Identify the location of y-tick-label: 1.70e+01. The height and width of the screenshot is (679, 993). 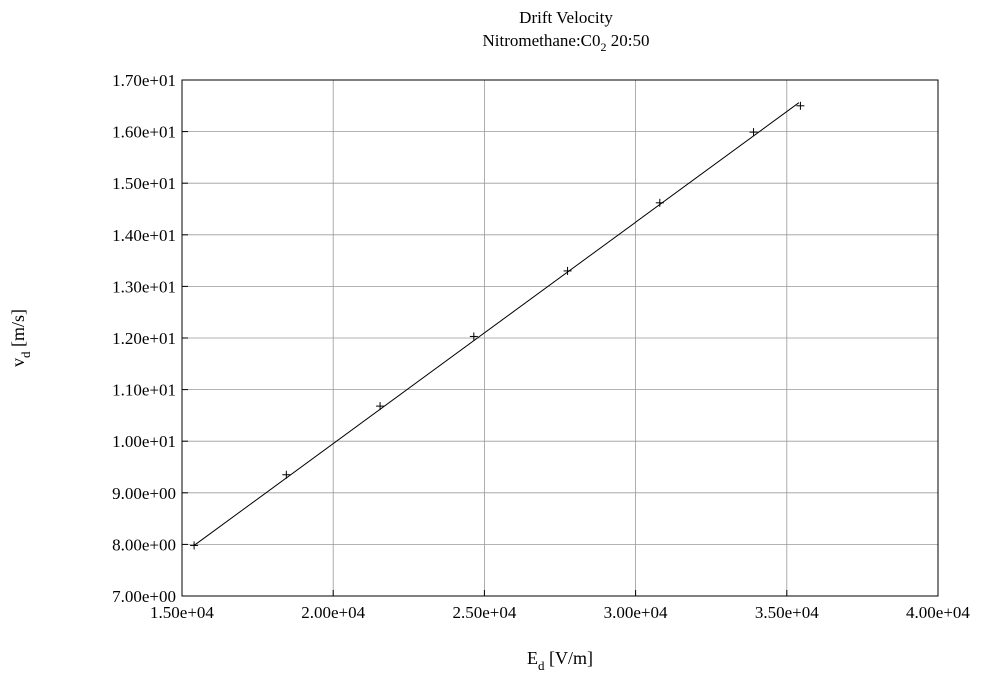
(144, 80).